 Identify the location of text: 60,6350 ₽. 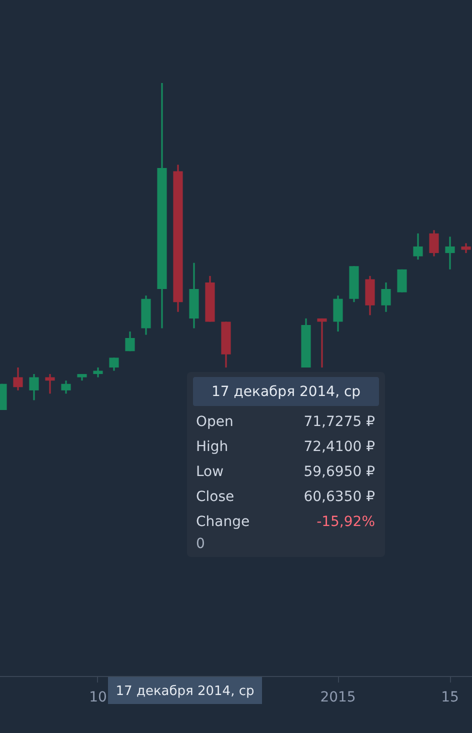
(340, 497).